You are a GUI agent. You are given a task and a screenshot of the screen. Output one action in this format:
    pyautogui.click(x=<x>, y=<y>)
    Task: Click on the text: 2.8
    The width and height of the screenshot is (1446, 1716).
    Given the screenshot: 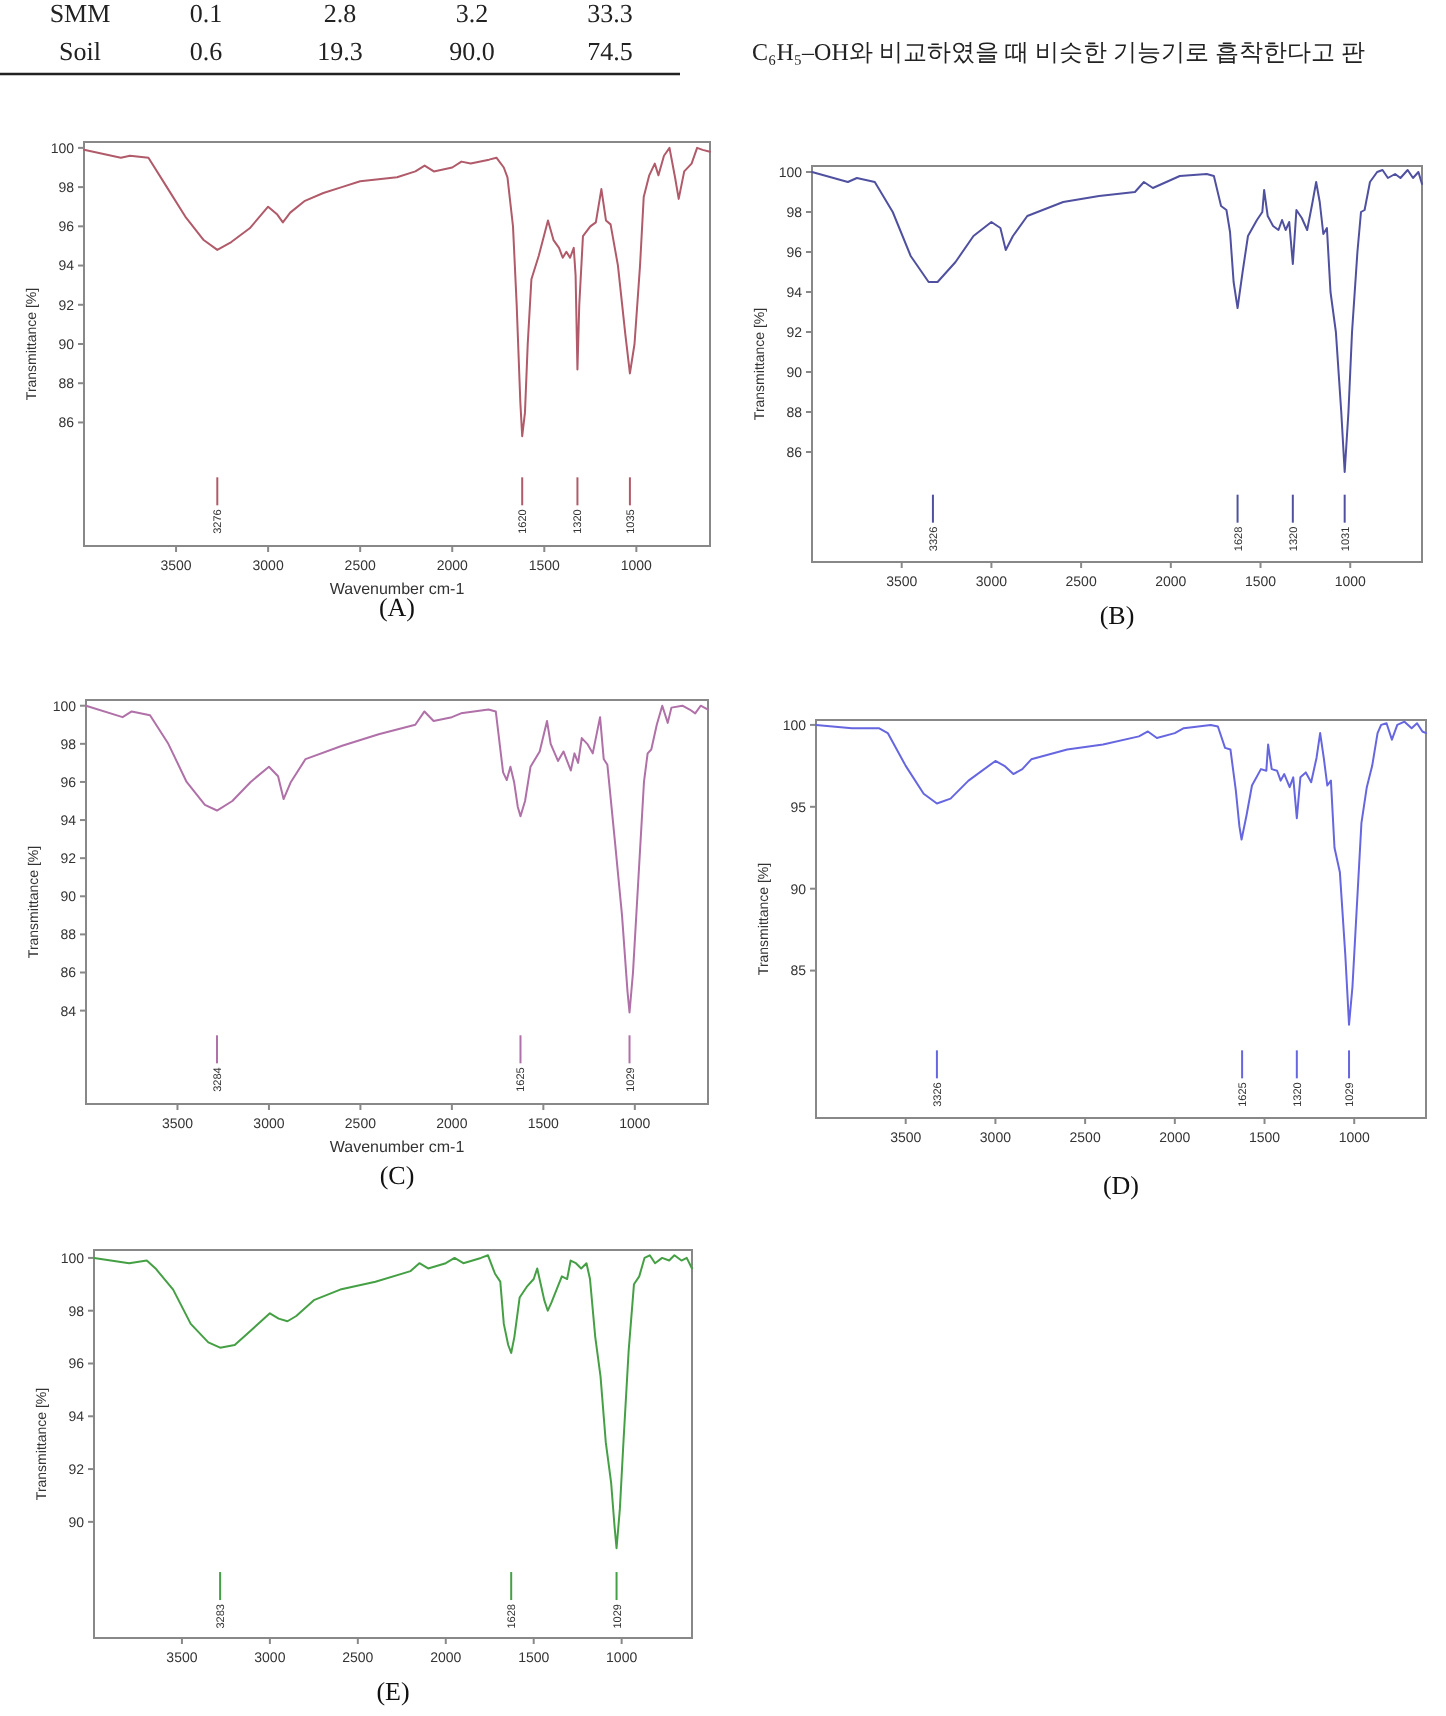 What is the action you would take?
    pyautogui.click(x=340, y=14)
    